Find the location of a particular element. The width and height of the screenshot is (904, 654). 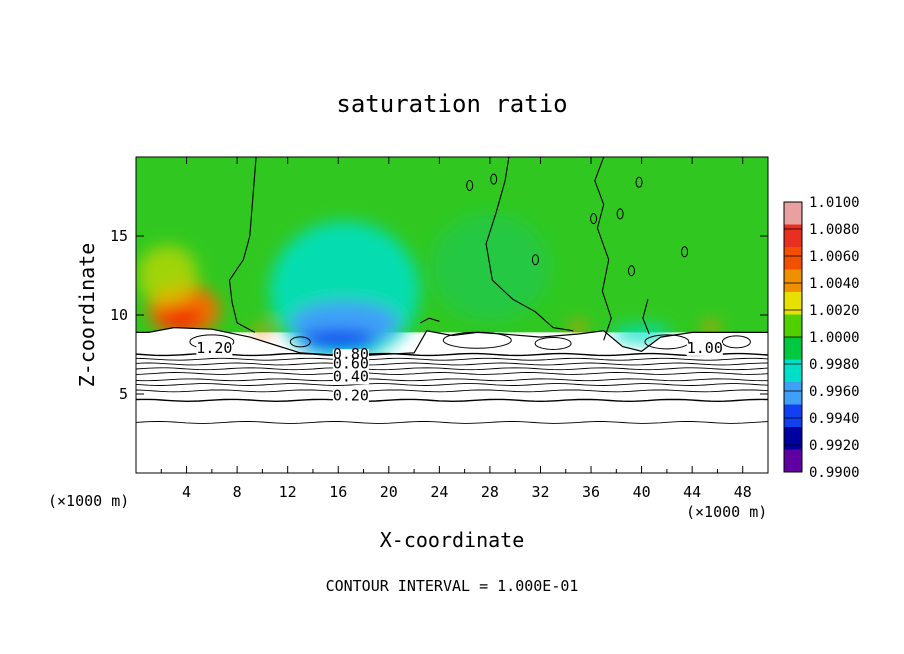

colorbar-label: 0.9960 is located at coordinates (834, 392).